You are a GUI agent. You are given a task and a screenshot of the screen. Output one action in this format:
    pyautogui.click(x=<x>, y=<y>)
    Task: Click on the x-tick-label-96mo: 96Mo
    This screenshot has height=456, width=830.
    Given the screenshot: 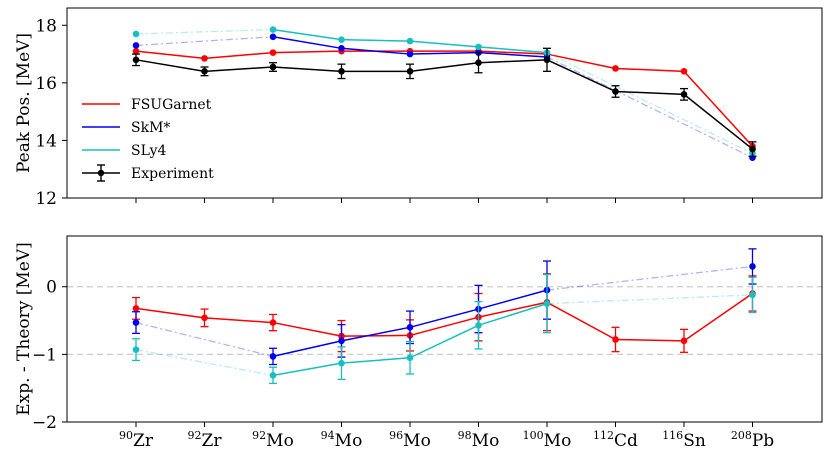 What is the action you would take?
    pyautogui.click(x=410, y=440)
    